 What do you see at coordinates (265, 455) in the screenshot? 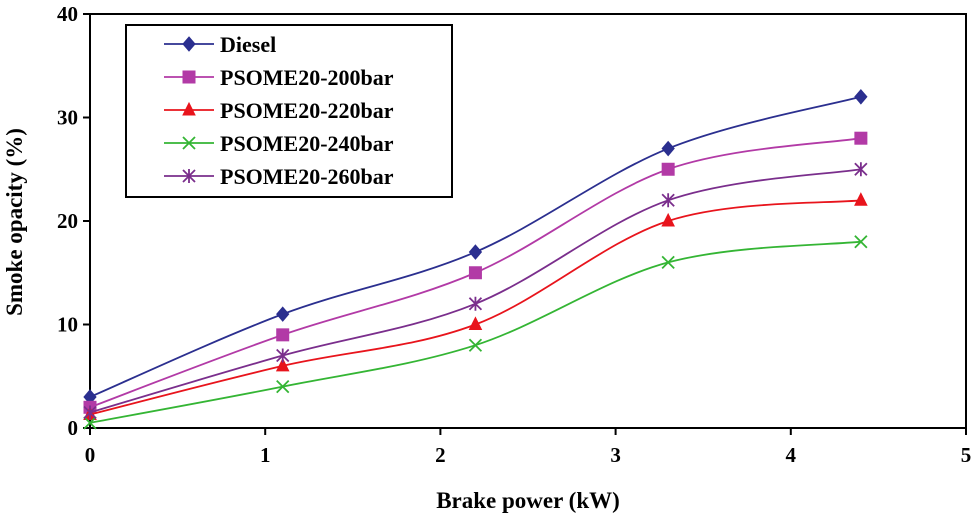
I see `x-tick-label: 1` at bounding box center [265, 455].